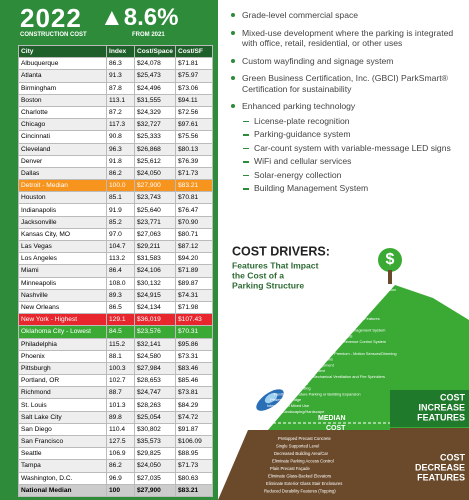 The image size is (469, 500). I want to click on cost-drivers-subtitle: the Cost of a, so click(258, 275).